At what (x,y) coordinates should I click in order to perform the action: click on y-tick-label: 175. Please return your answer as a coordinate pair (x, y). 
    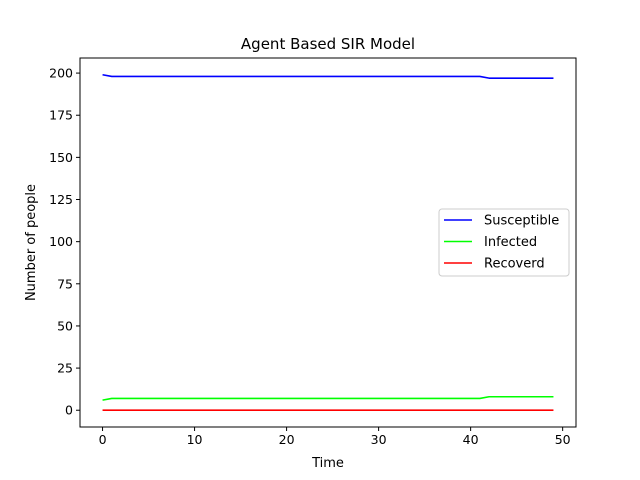
    Looking at the image, I should click on (61, 115).